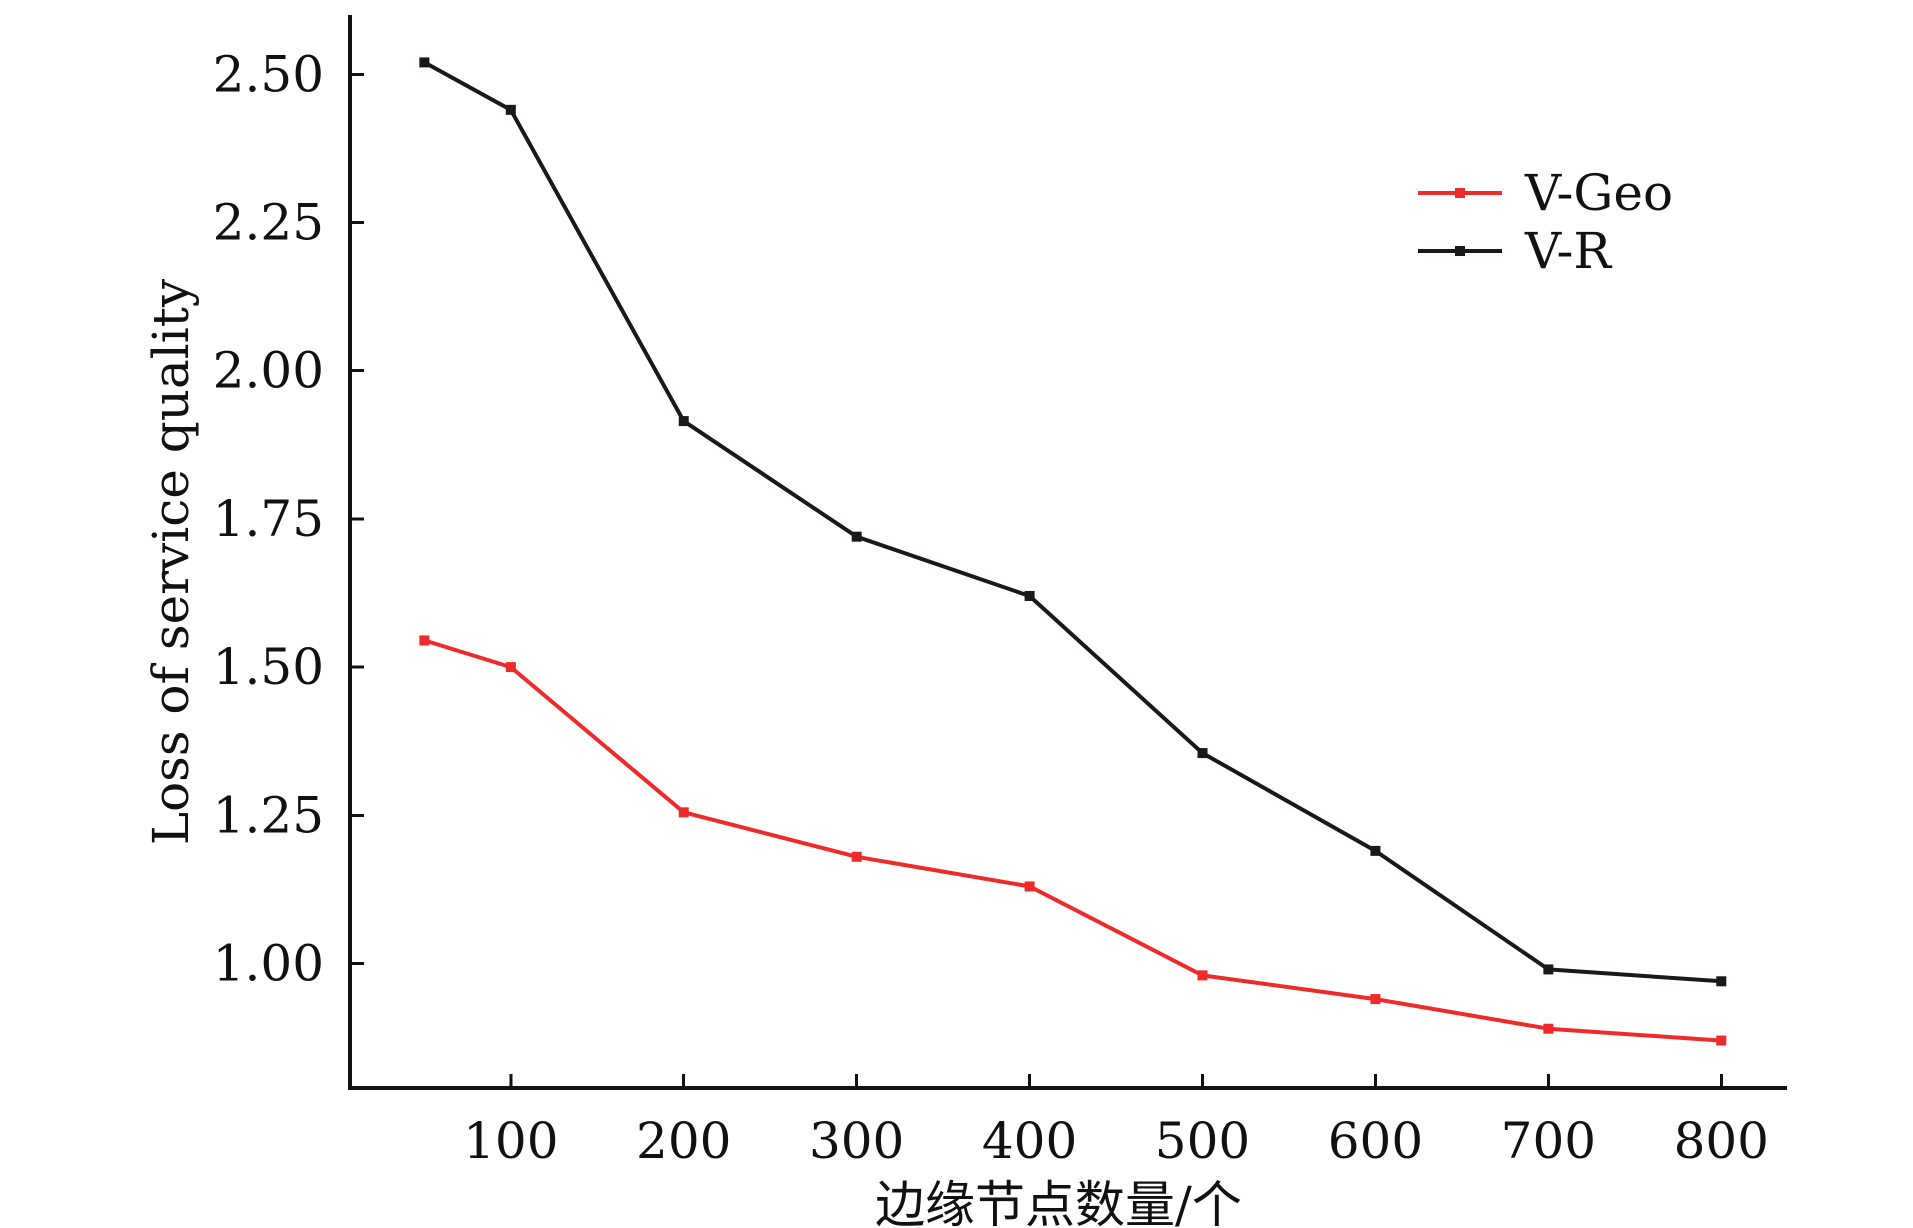  What do you see at coordinates (268, 667) in the screenshot?
I see `y-tick-label: 1.50` at bounding box center [268, 667].